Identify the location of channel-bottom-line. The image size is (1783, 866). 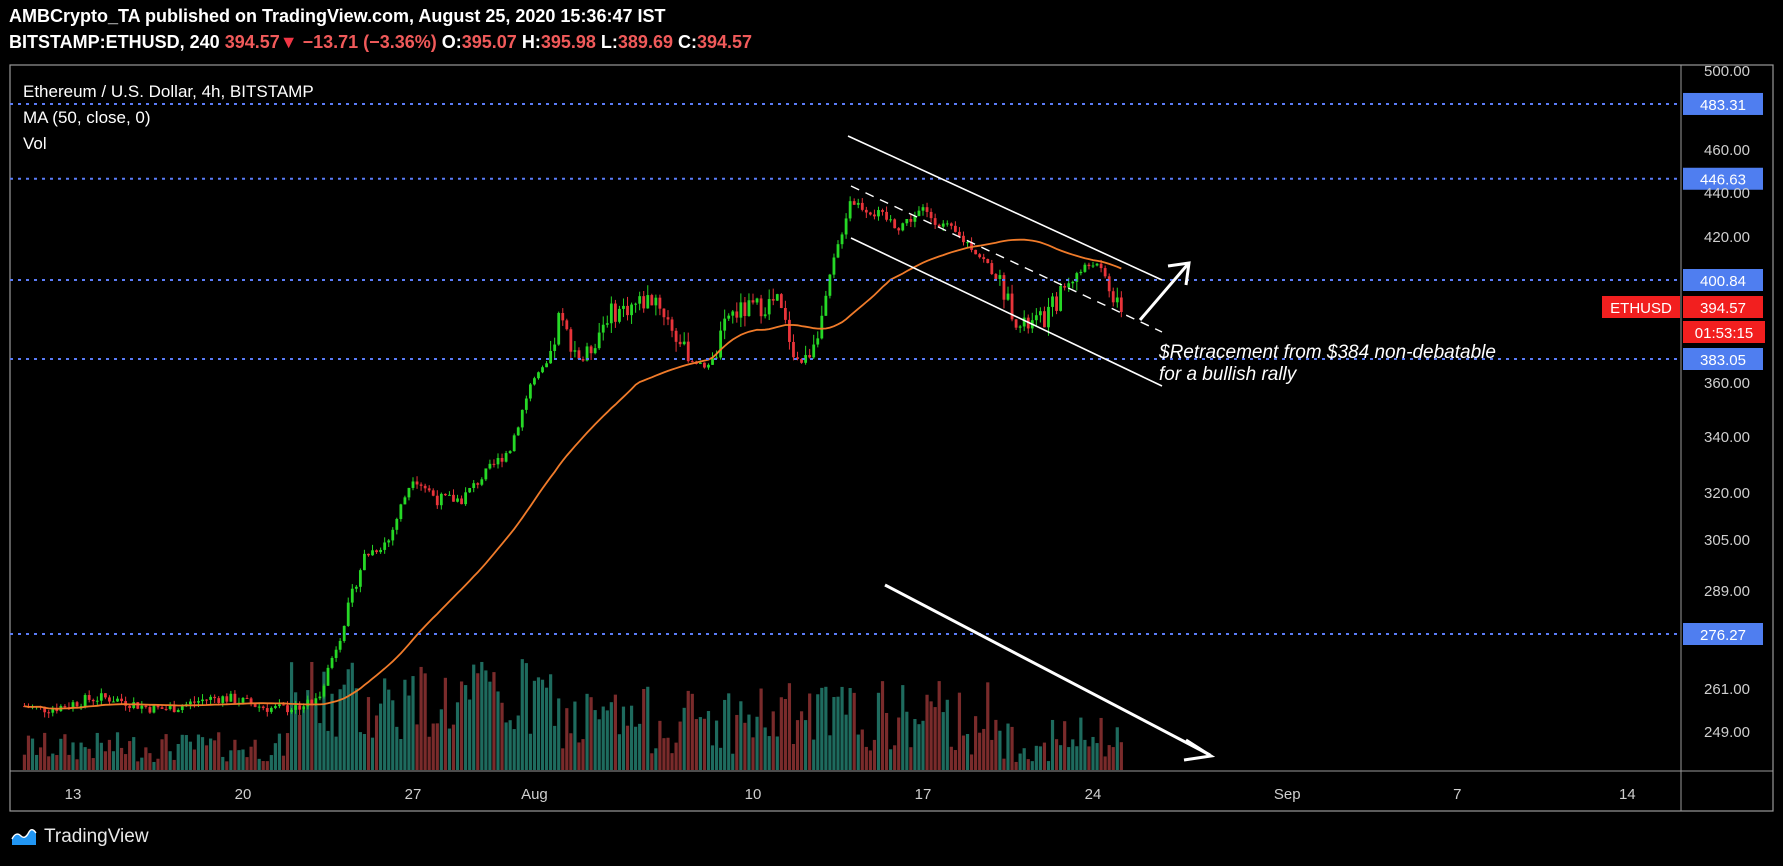
(1006, 312).